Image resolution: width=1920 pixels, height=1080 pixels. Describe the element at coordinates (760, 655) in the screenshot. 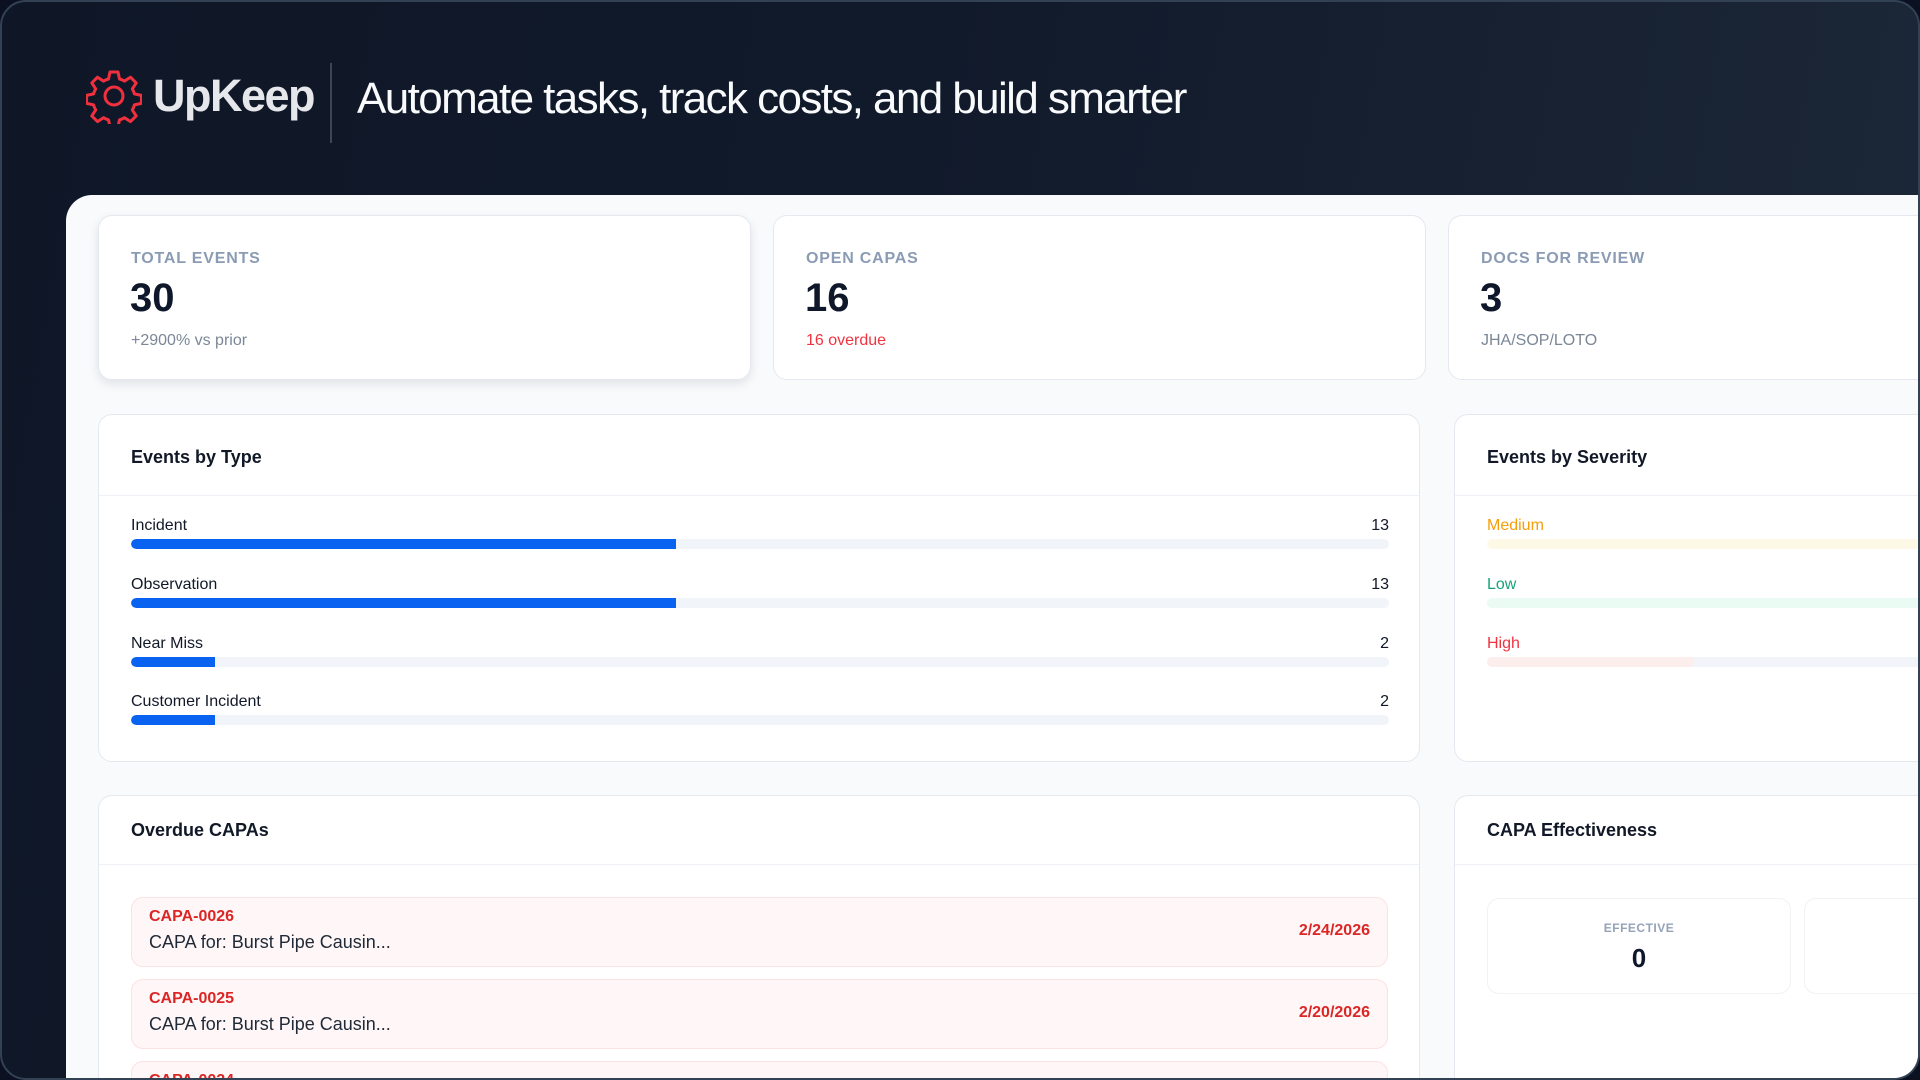

I see `type-row-near-miss: Near Miss 2` at that location.